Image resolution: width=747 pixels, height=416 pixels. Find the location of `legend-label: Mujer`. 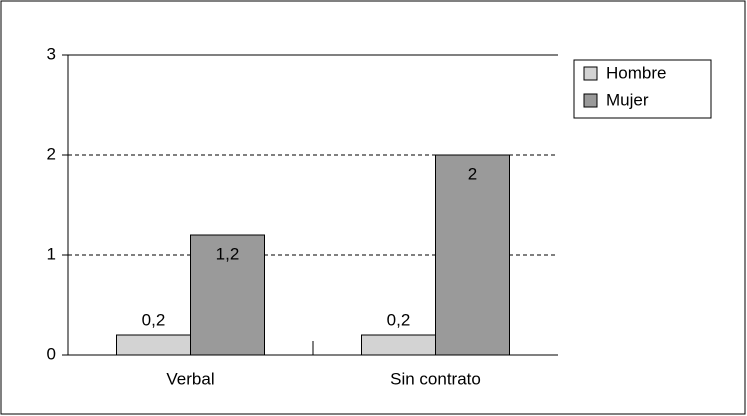

legend-label: Mujer is located at coordinates (627, 99).